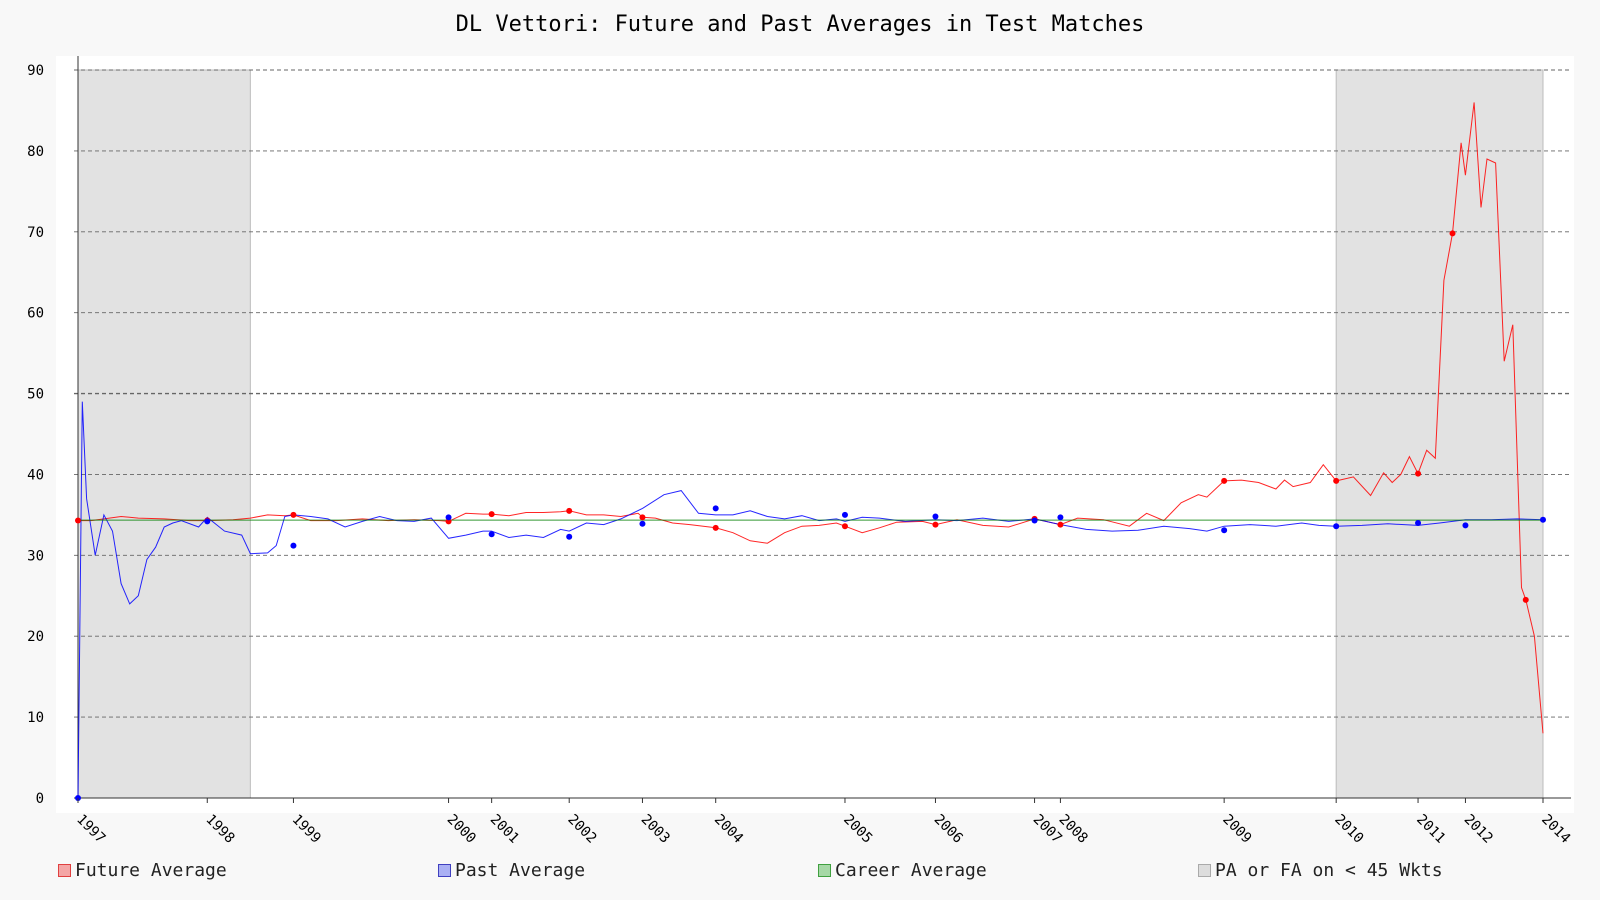 The image size is (1600, 900). Describe the element at coordinates (306, 829) in the screenshot. I see `x-tick-label: 1999` at that location.